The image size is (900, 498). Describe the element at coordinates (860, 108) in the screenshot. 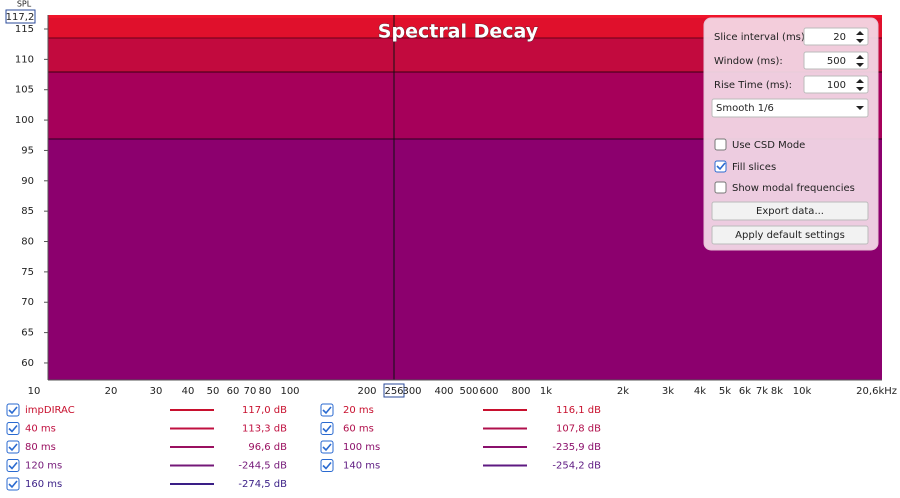

I see `dropdown-arrow` at that location.